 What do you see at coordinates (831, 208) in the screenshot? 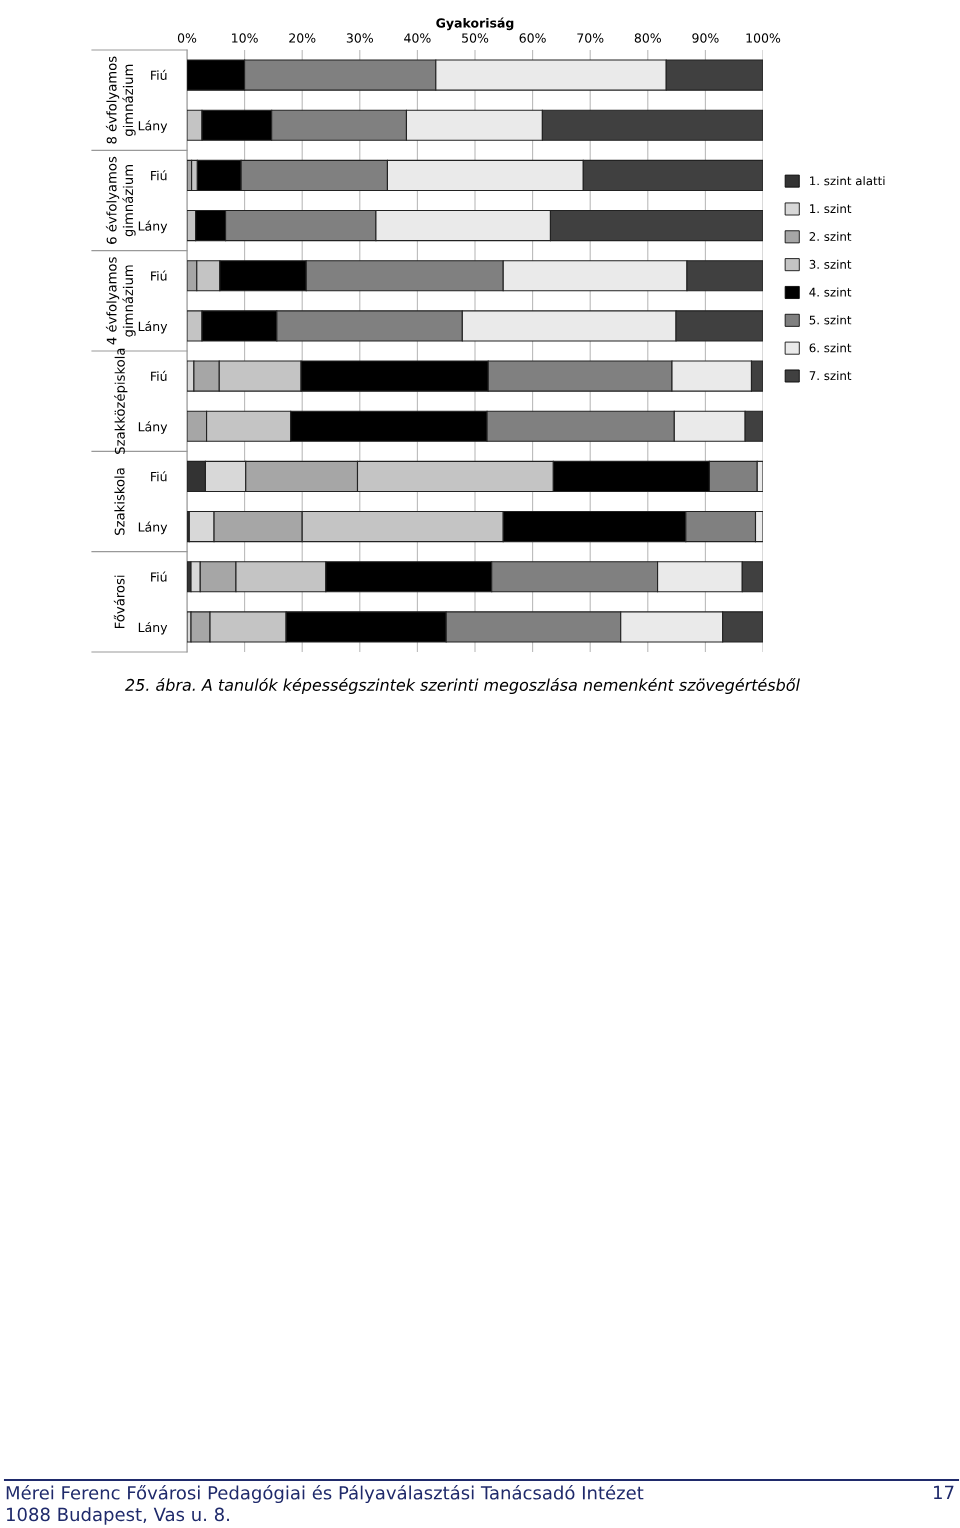
I see `legend-label: 1. szint` at bounding box center [831, 208].